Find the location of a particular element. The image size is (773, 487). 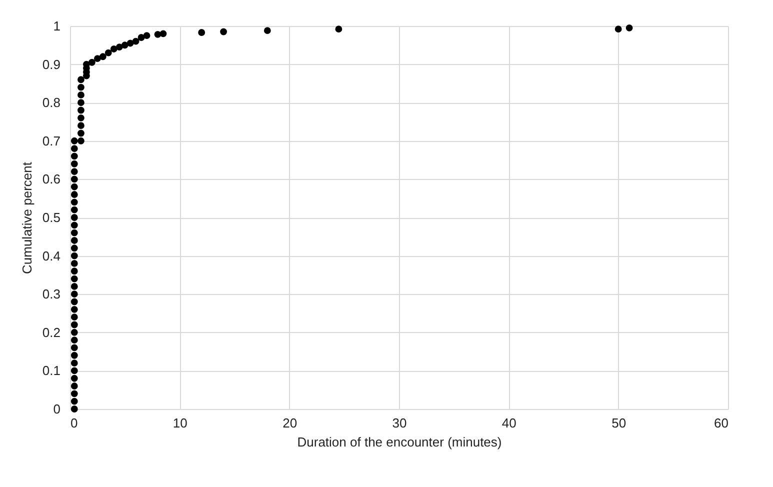

y-tick-label: 0.4 is located at coordinates (51, 256).